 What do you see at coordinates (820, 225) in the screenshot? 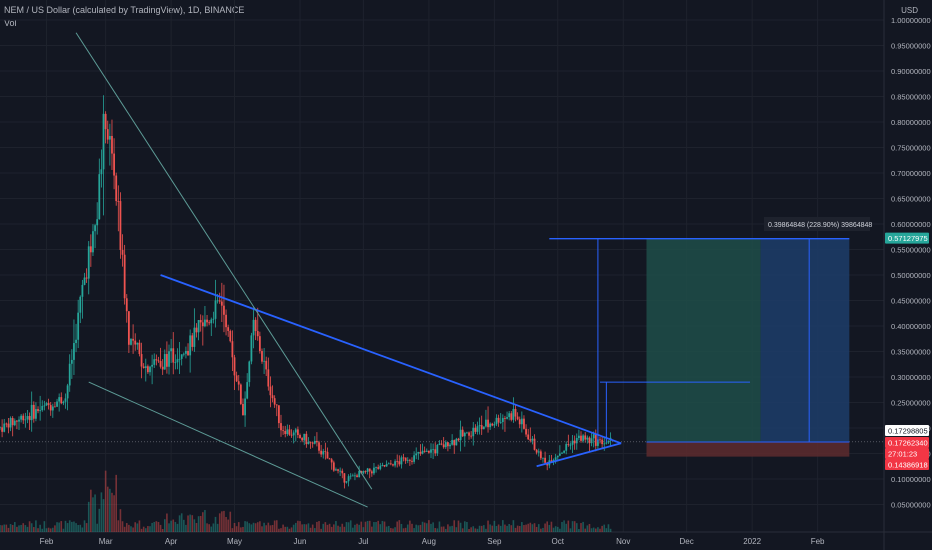
I see `measure-label: 0.39864848 (228.90%) 39864848` at bounding box center [820, 225].